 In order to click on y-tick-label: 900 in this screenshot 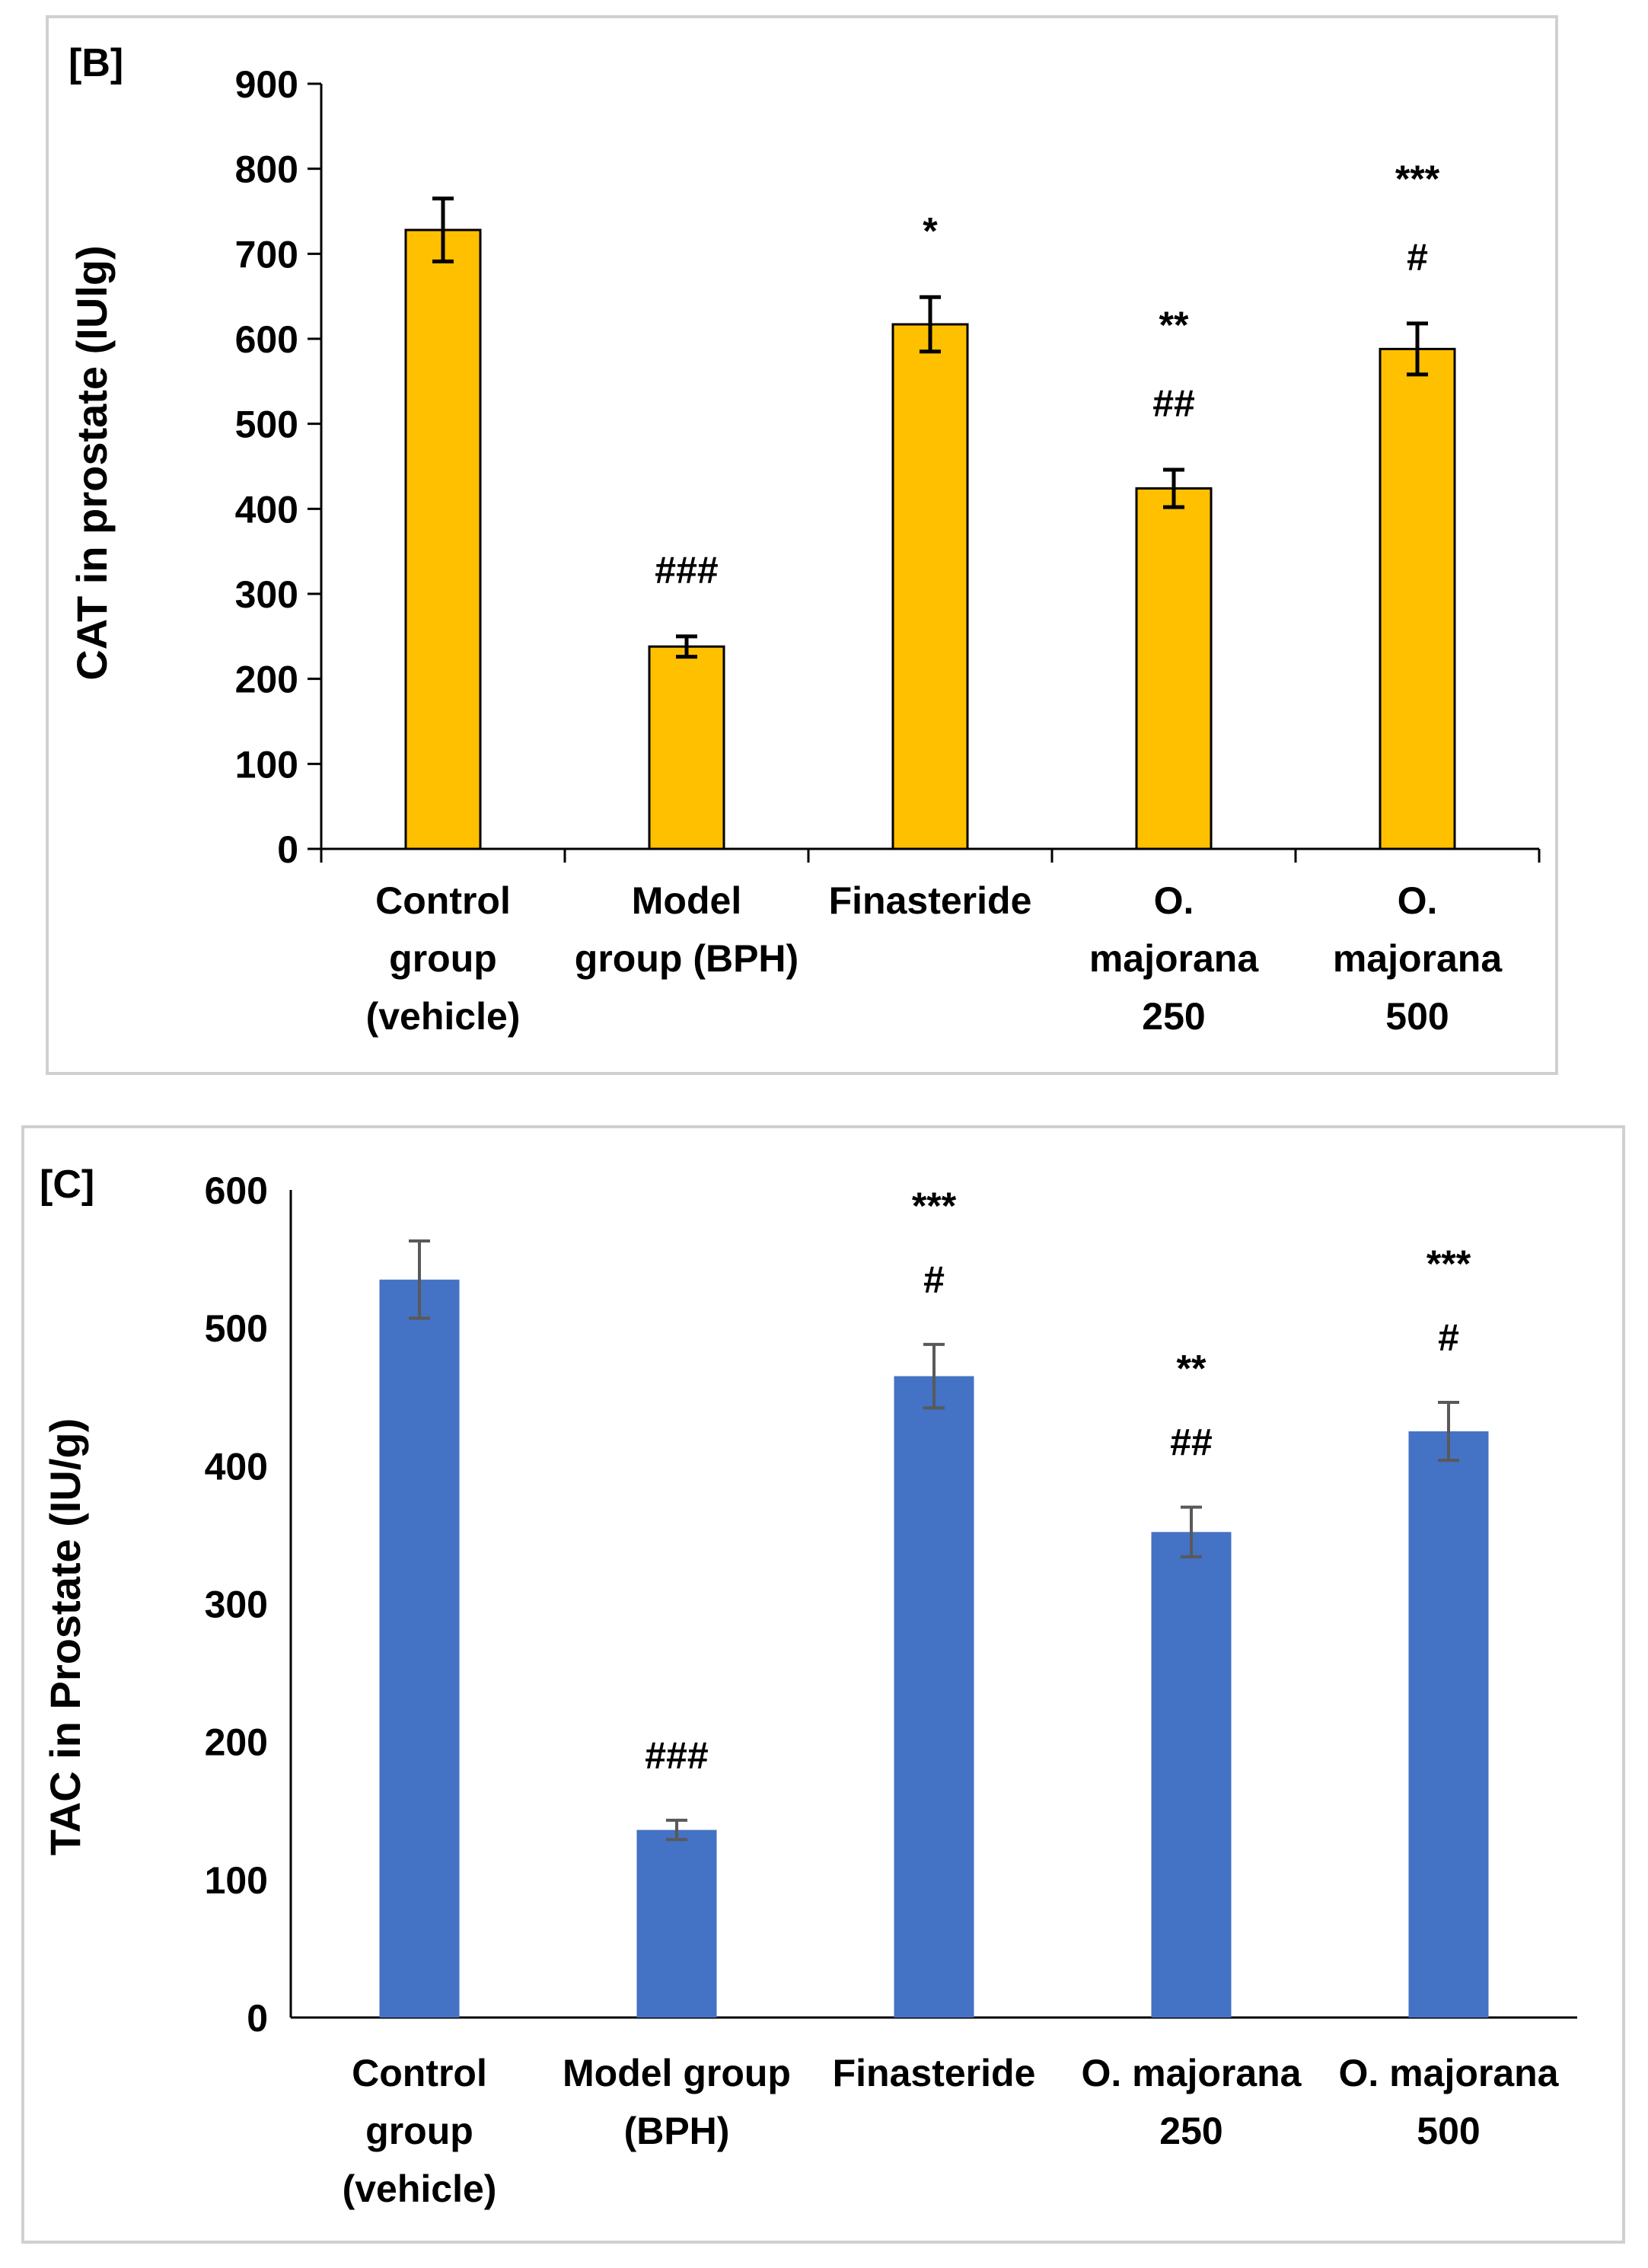, I will do `click(266, 84)`.